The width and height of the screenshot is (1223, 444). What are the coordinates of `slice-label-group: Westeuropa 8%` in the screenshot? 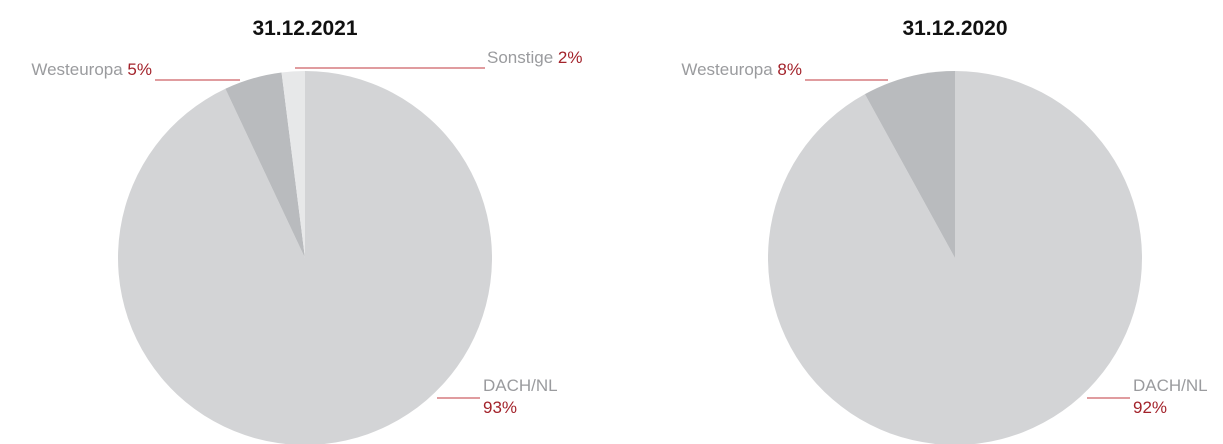 It's located at (741, 69).